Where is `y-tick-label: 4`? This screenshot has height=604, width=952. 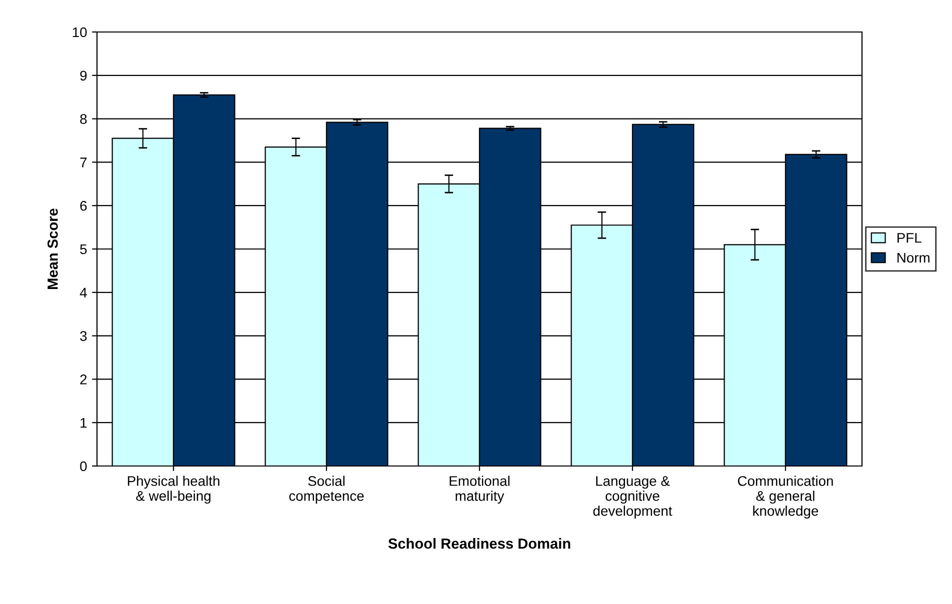 y-tick-label: 4 is located at coordinates (83, 293).